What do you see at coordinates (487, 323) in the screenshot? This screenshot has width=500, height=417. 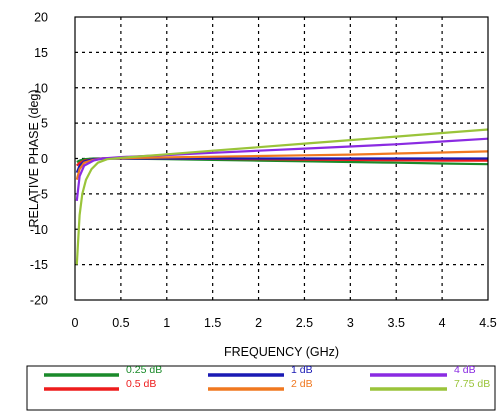 I see `x-tick-label: 4.5` at bounding box center [487, 323].